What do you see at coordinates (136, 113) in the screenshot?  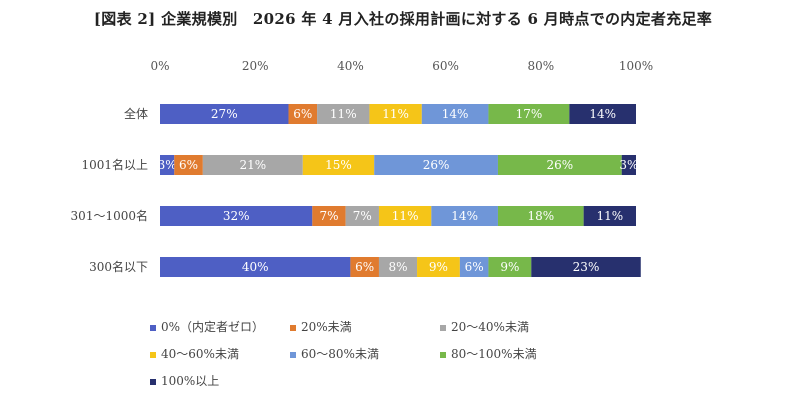 I see `category-label: 全体` at bounding box center [136, 113].